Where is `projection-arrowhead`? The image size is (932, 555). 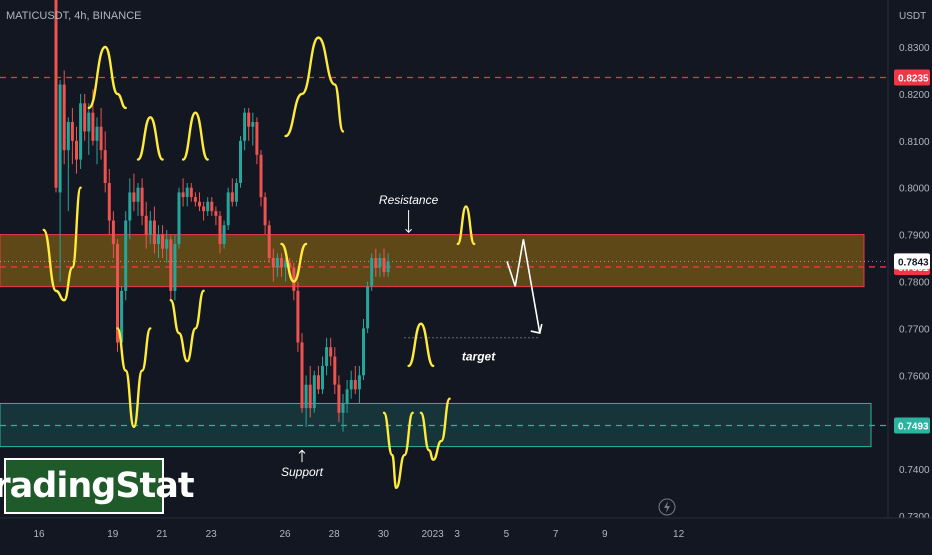
projection-arrowhead is located at coordinates (536, 329).